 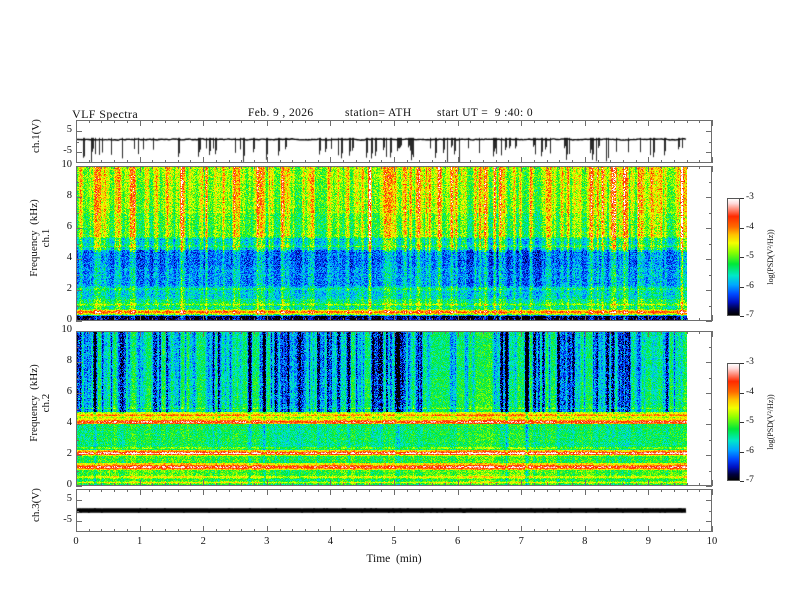 I want to click on ch2-spec-y-tick-label: 6, so click(x=69, y=391).